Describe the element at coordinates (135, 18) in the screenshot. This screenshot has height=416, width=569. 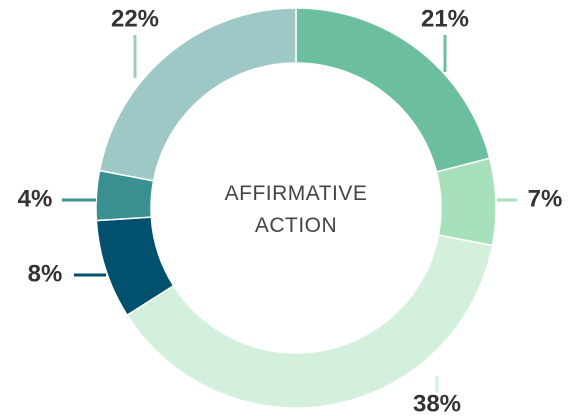
I see `data-label: 22%` at that location.